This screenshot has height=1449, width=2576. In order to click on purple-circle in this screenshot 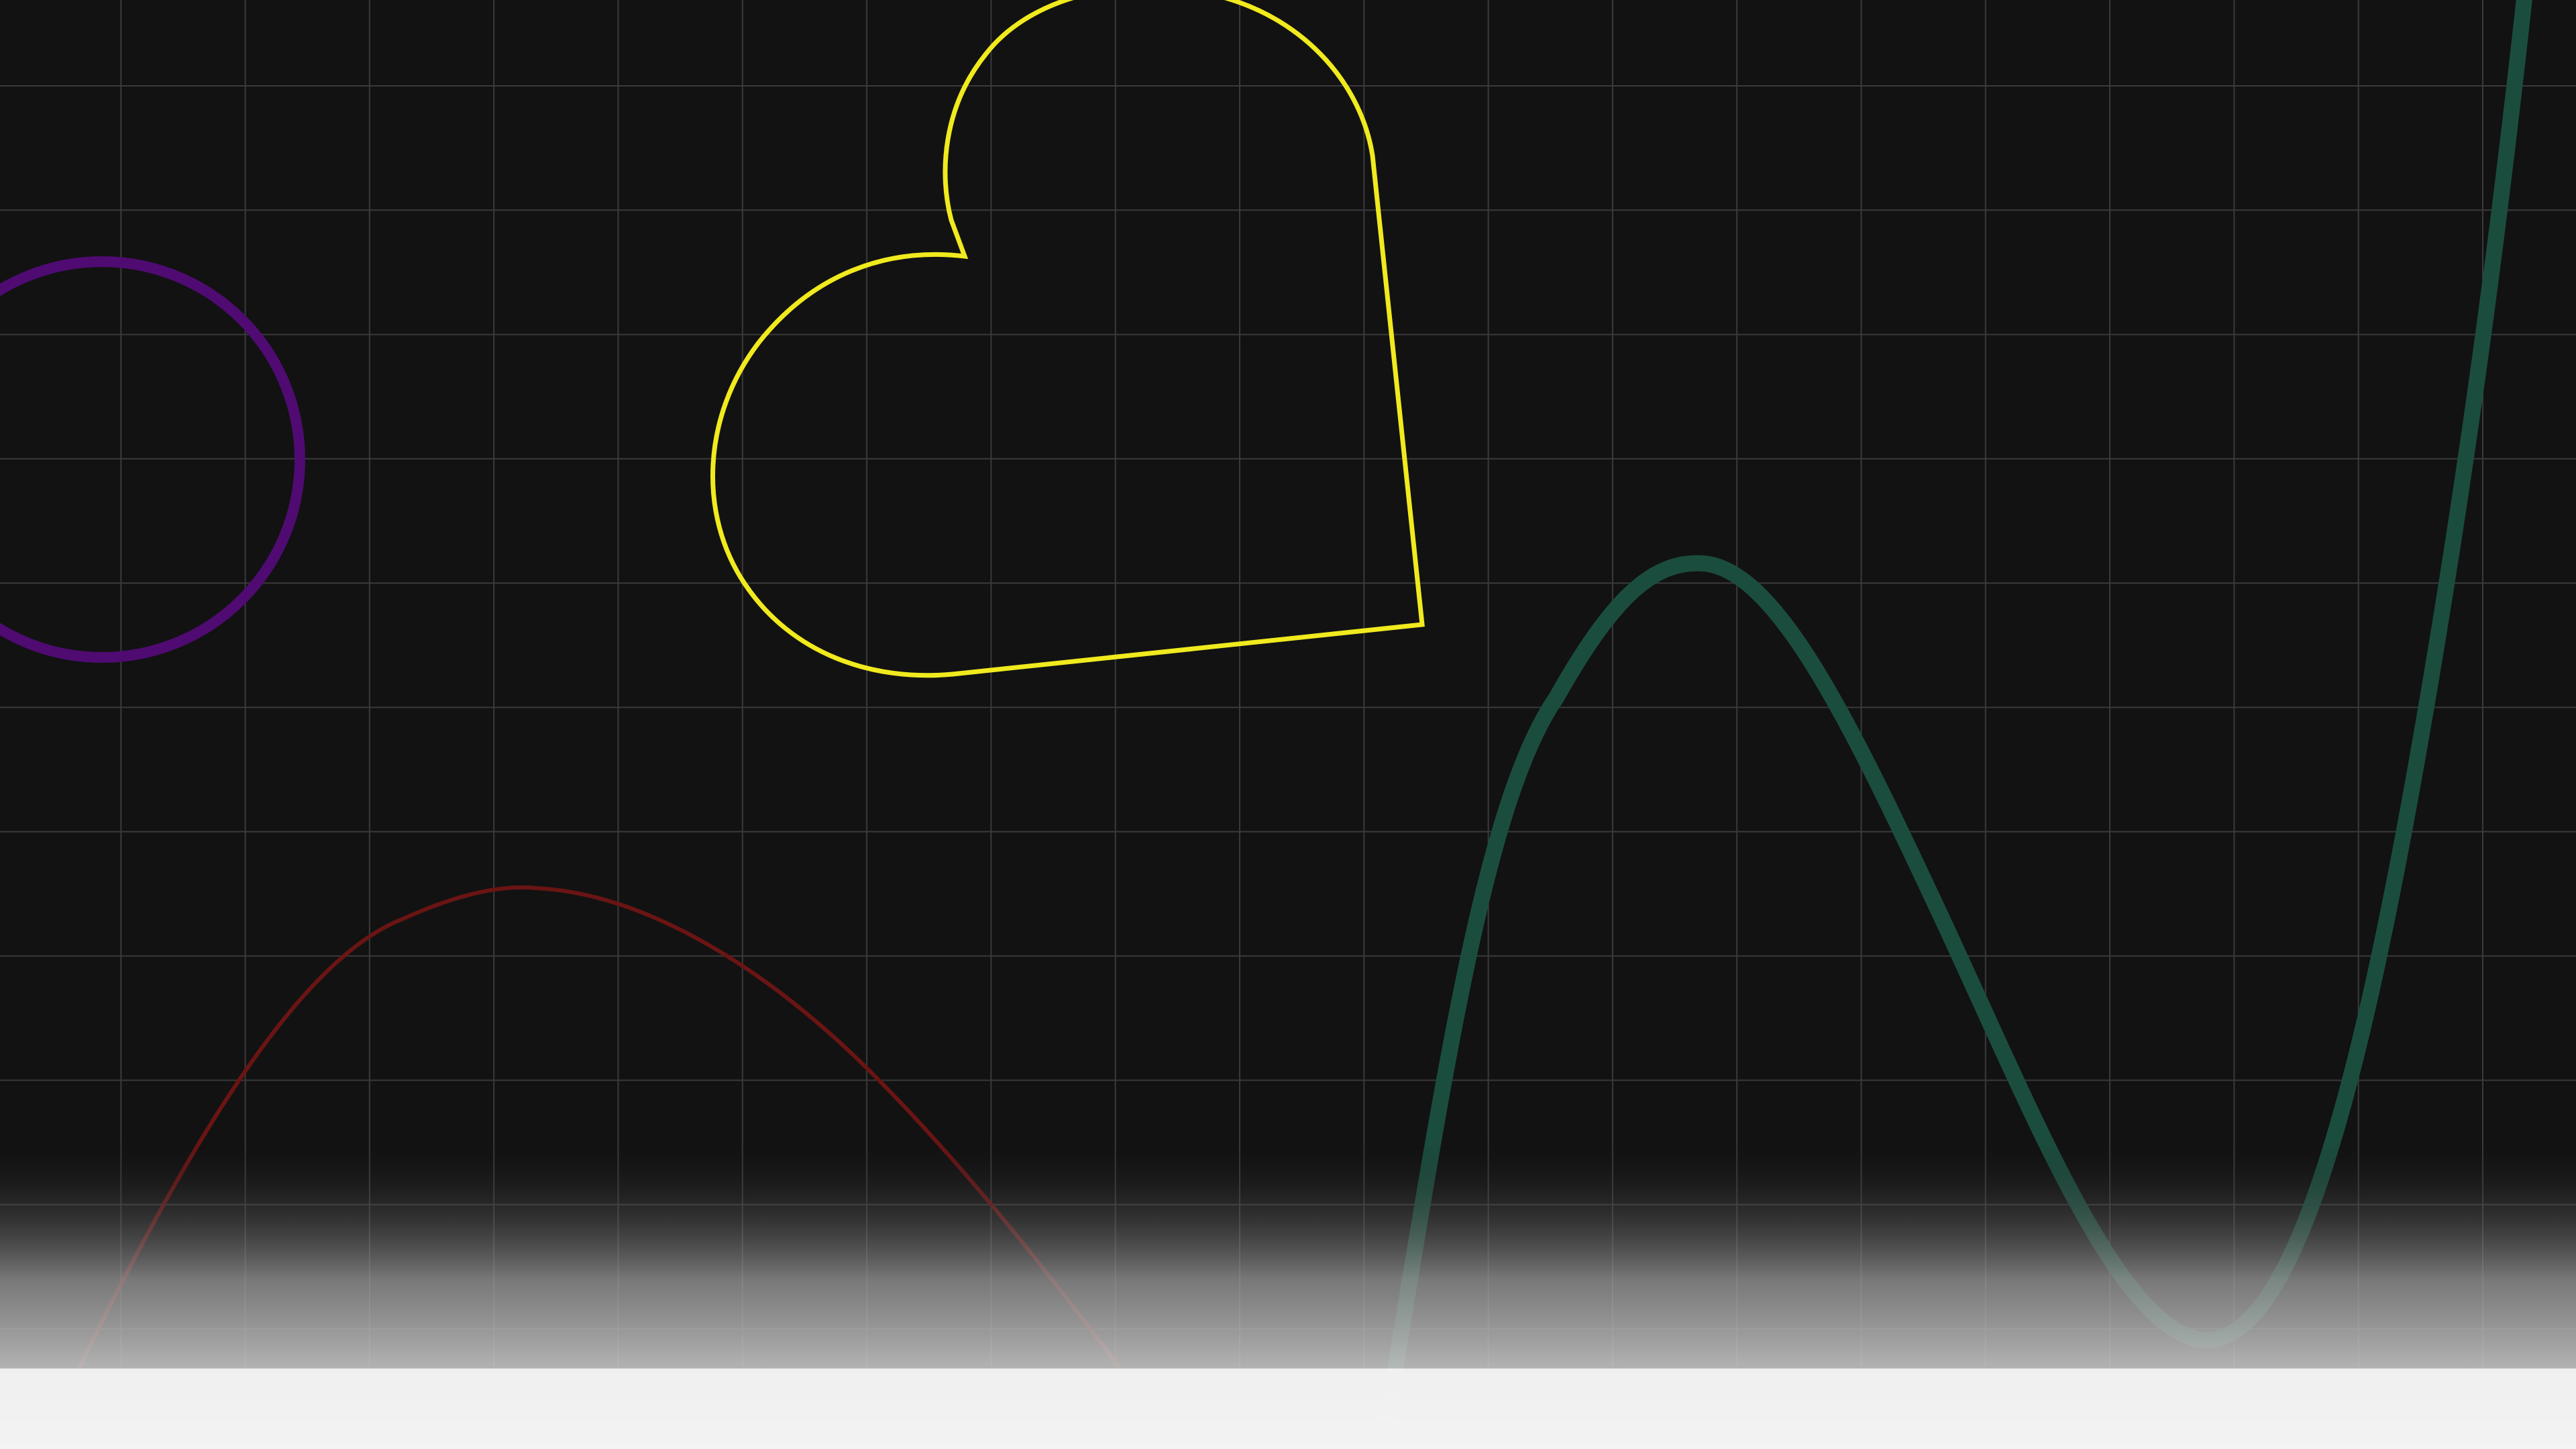, I will do `click(152, 459)`.